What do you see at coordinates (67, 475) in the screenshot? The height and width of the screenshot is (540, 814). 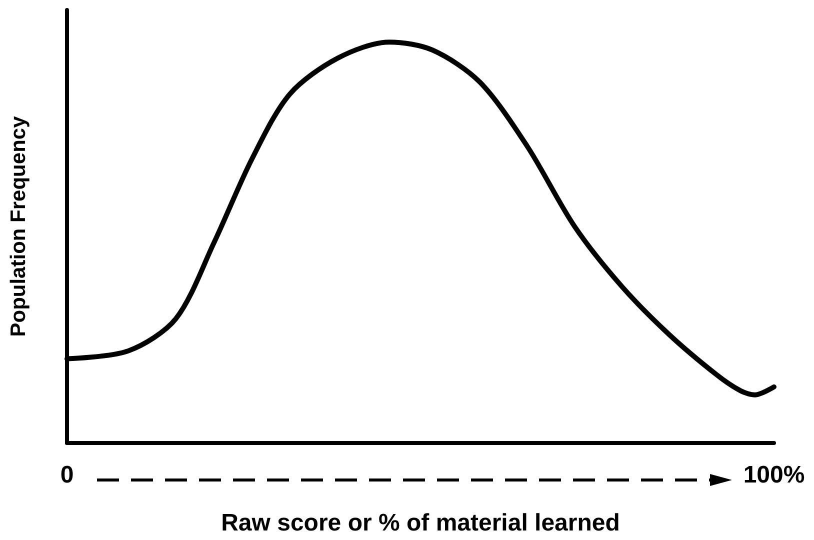 I see `x-tick-label: 0` at bounding box center [67, 475].